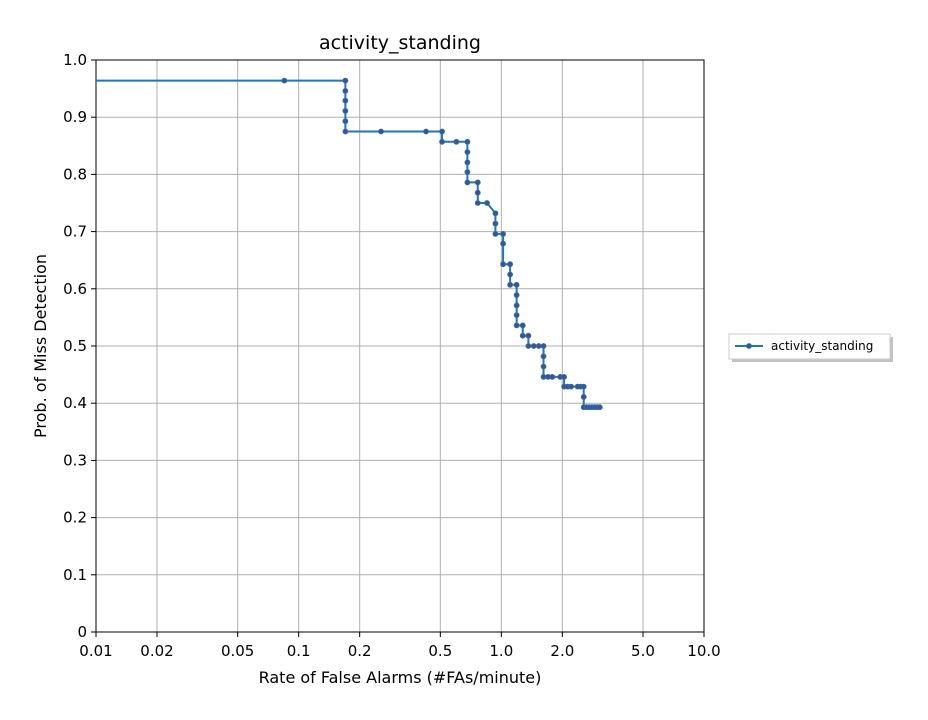  I want to click on y-tick-label: 0.6, so click(75, 289).